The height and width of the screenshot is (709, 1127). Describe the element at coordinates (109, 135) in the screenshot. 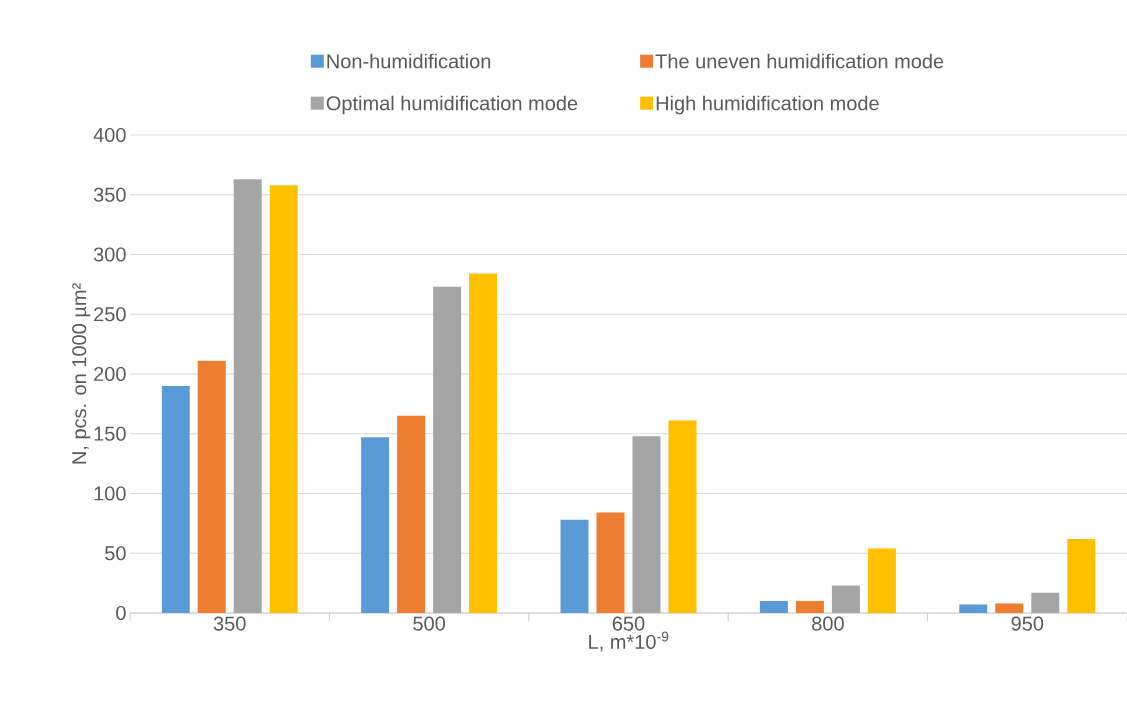

I see `y-tick-label: 400` at that location.